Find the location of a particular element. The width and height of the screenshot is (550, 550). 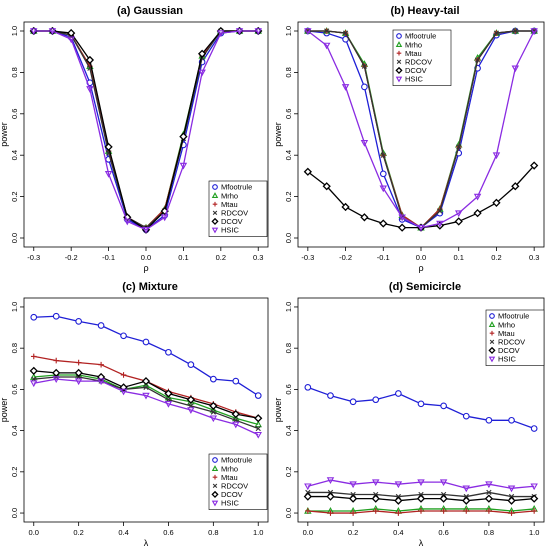

x-axis-label: ρ is located at coordinates (420, 268).